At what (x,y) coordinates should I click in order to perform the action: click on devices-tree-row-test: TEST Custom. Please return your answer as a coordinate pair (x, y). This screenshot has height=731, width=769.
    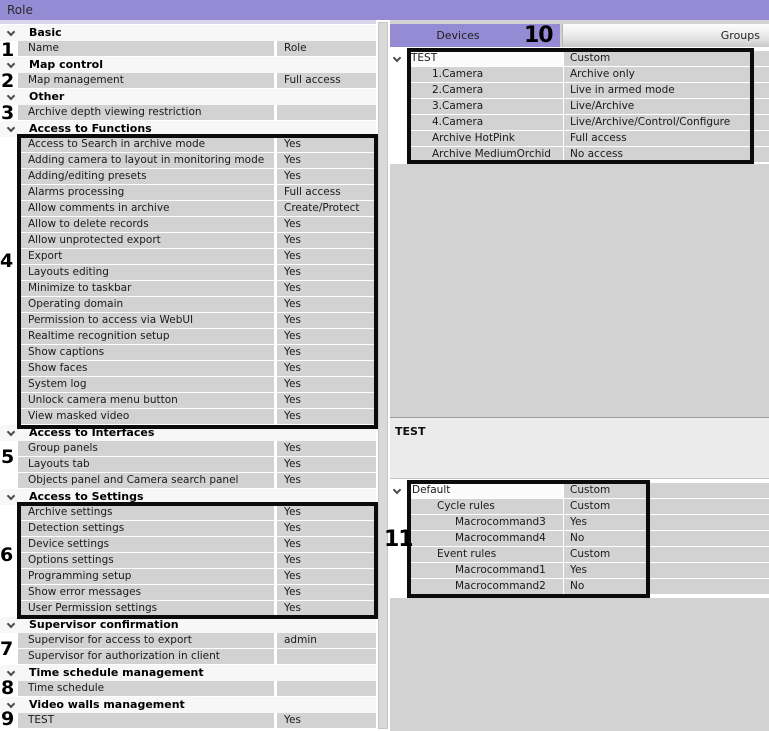
    Looking at the image, I should click on (579, 59).